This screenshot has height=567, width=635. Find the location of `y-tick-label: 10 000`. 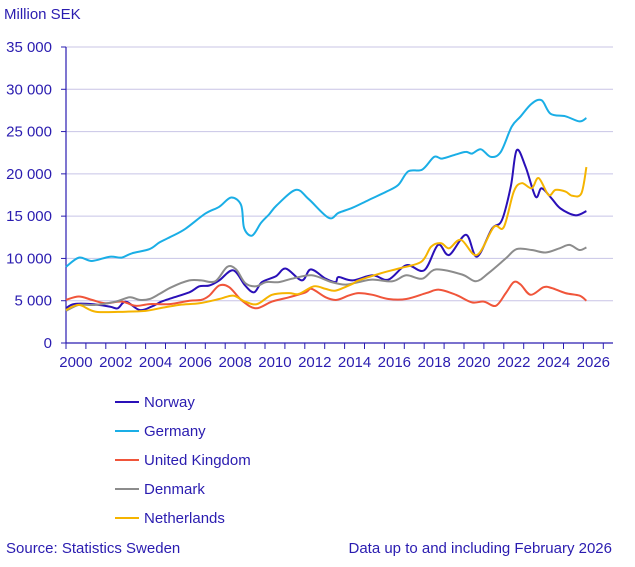

y-tick-label: 10 000 is located at coordinates (29, 258).